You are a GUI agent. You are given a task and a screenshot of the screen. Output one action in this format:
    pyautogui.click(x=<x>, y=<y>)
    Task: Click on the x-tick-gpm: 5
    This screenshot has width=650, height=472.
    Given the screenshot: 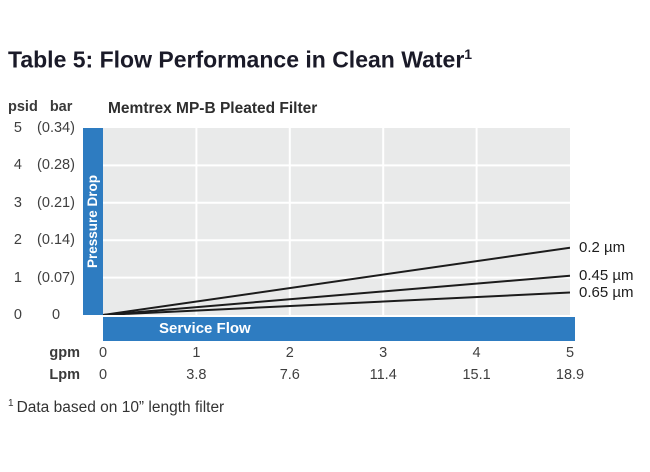 What is the action you would take?
    pyautogui.click(x=570, y=353)
    